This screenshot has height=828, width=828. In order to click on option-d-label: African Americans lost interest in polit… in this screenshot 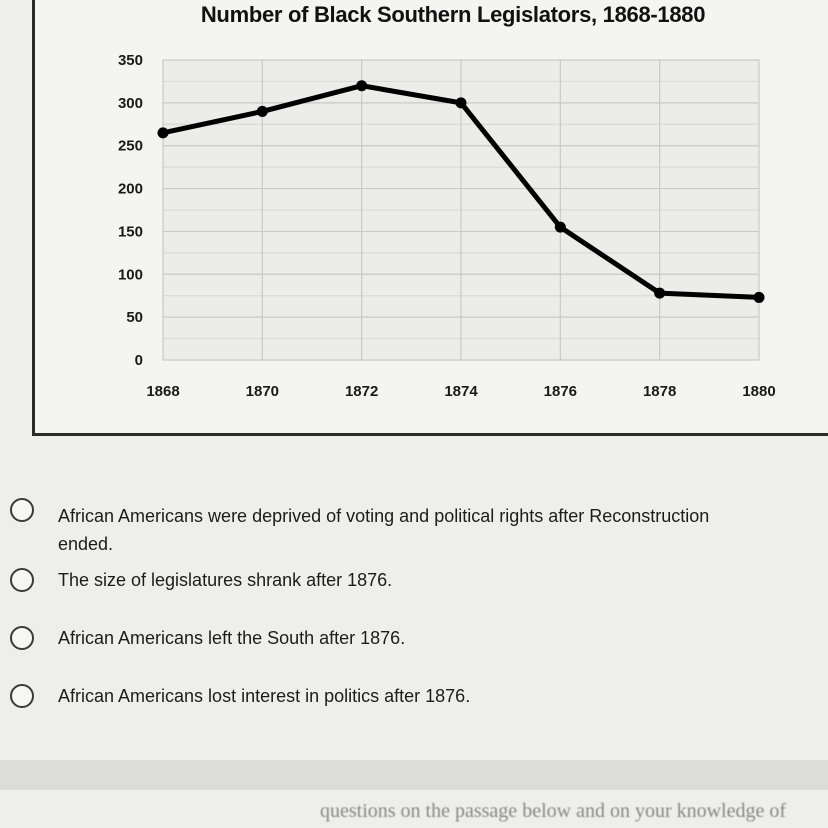, I will do `click(264, 696)`.